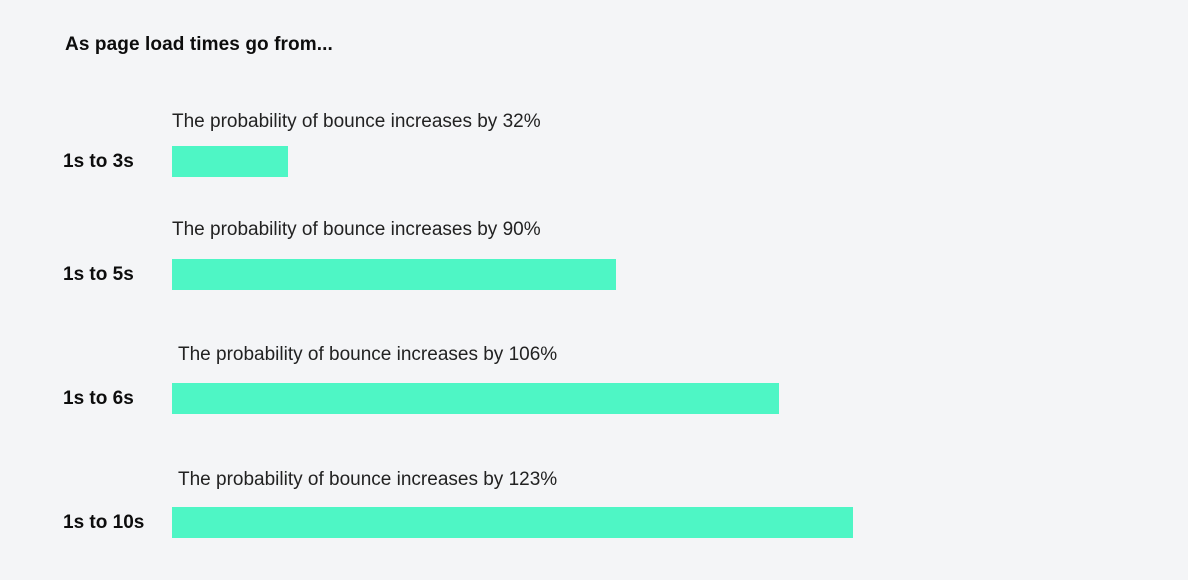  What do you see at coordinates (98, 161) in the screenshot?
I see `category-label: 1s to 3s` at bounding box center [98, 161].